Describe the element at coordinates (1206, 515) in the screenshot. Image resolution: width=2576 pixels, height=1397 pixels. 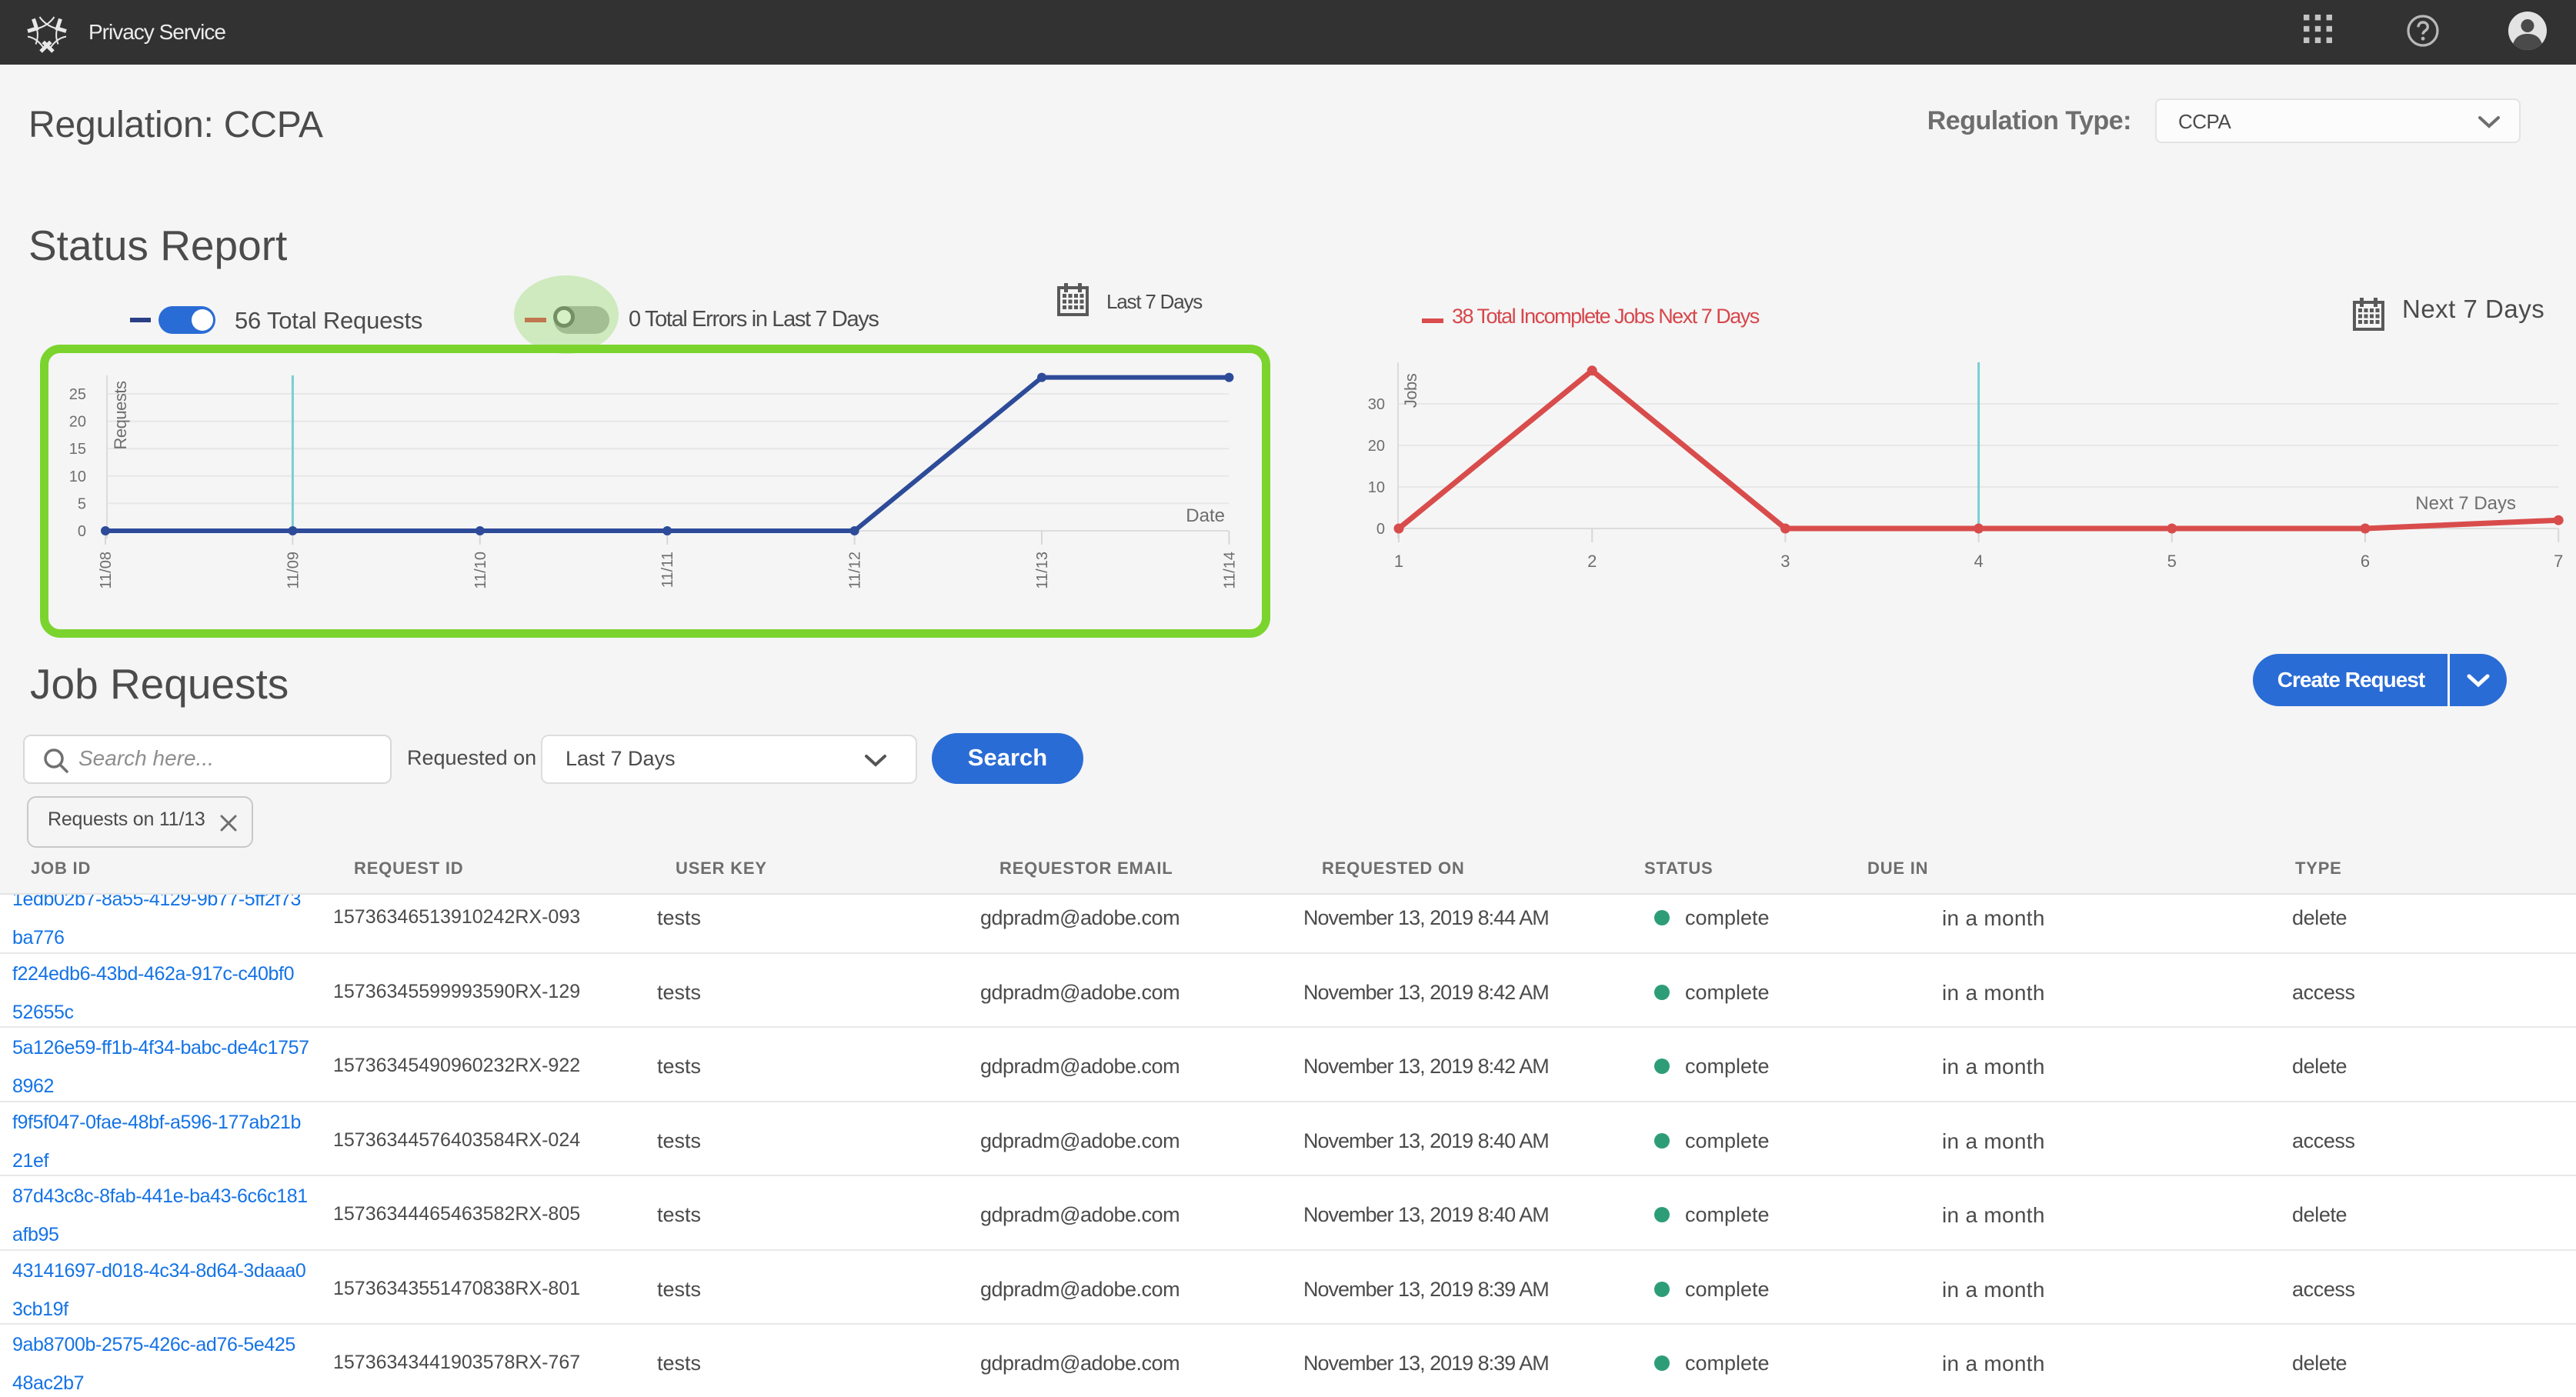
I see `svg-text: Date` at that location.